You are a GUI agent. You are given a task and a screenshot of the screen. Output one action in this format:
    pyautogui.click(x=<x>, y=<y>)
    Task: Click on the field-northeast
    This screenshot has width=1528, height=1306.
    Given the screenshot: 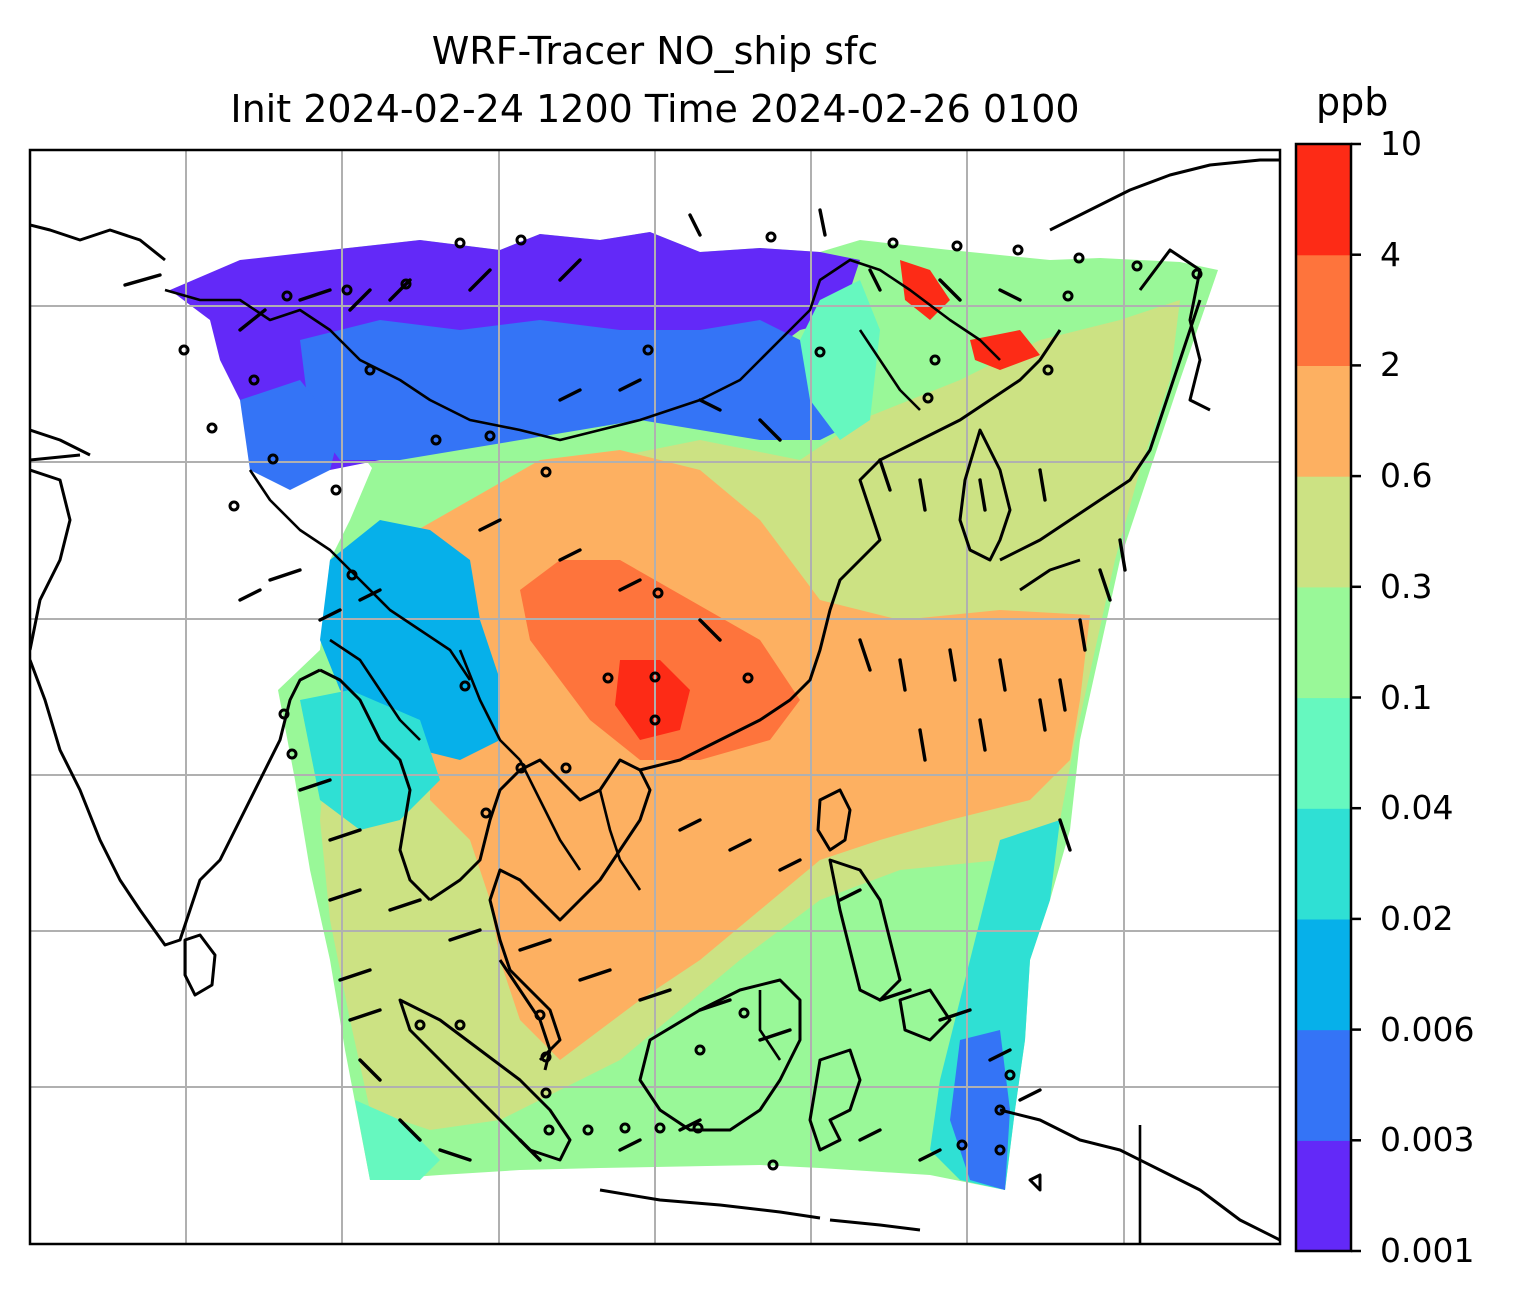 What is the action you would take?
    pyautogui.click(x=840, y=360)
    